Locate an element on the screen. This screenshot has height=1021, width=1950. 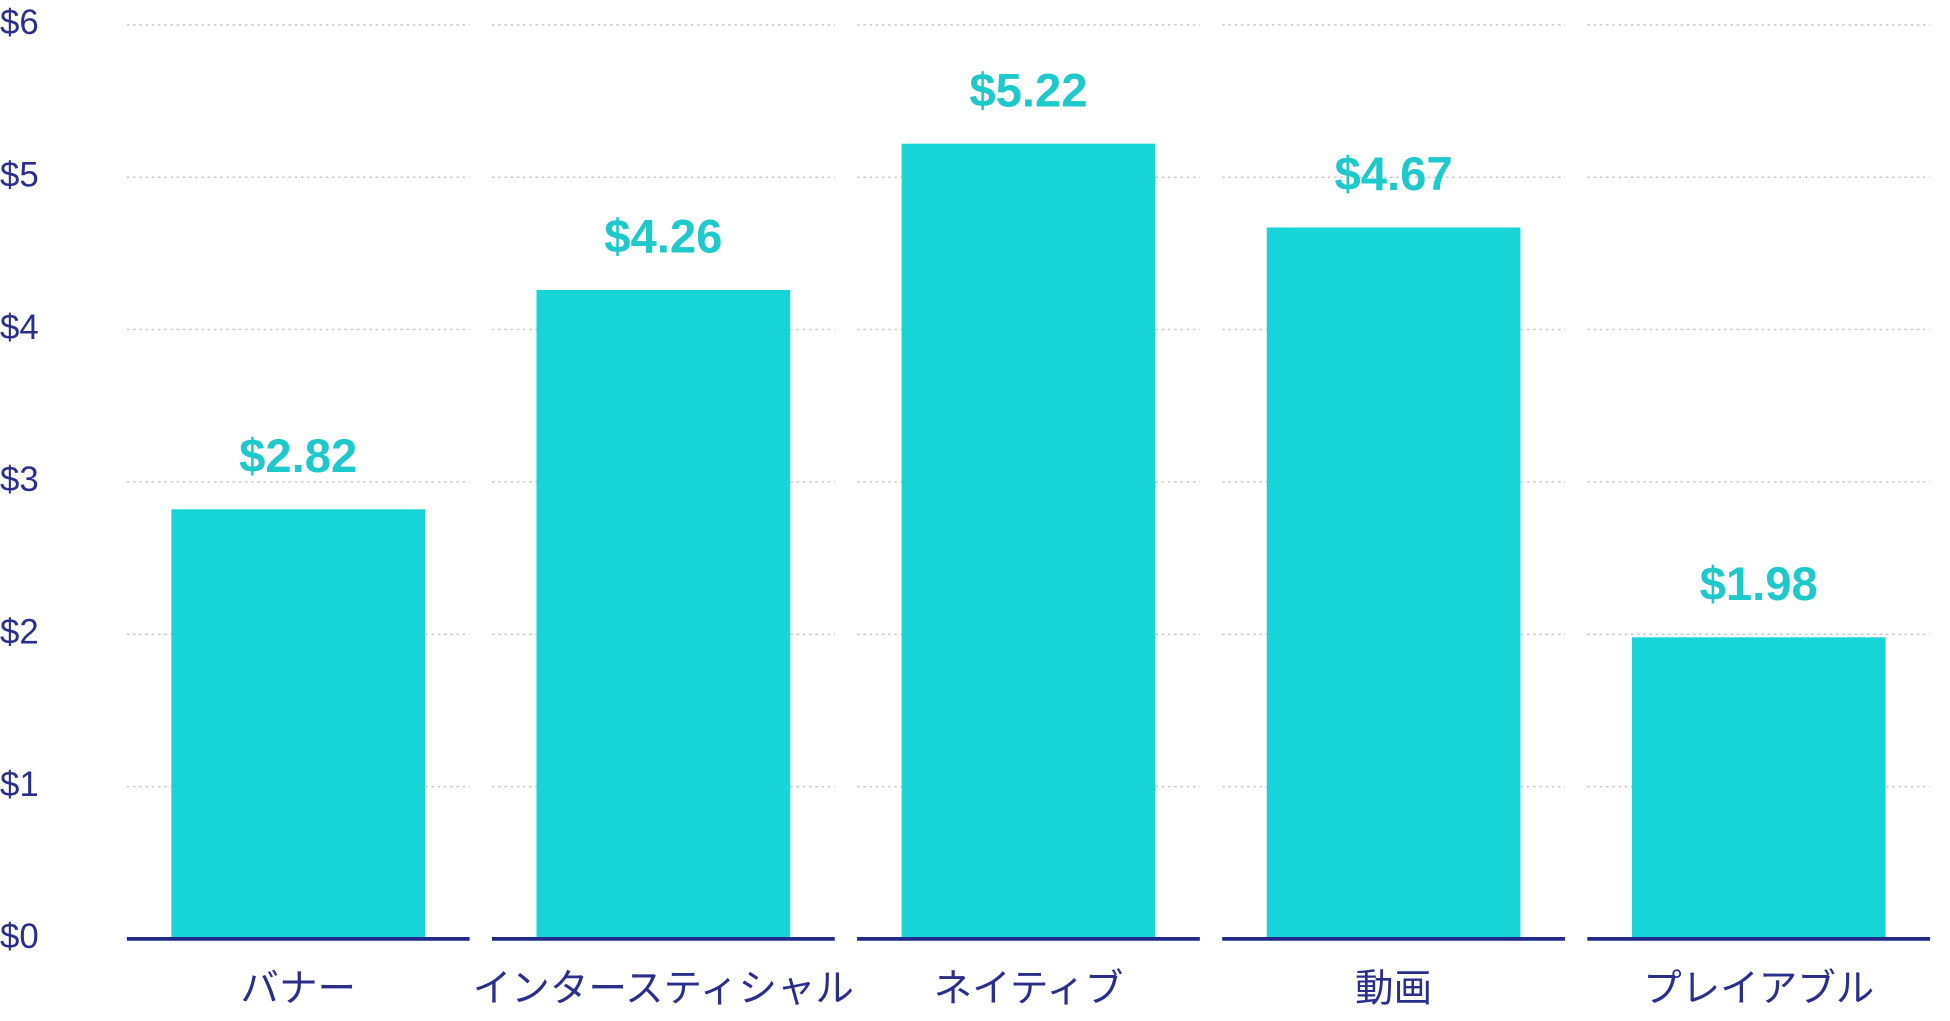
y-tick-label: $3 is located at coordinates (19, 479).